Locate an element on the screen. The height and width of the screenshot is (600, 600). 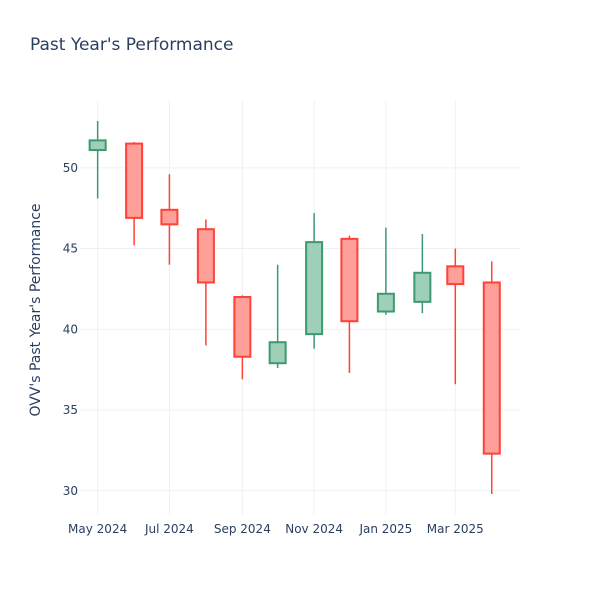
y-tick-label: 30 is located at coordinates (70, 491).